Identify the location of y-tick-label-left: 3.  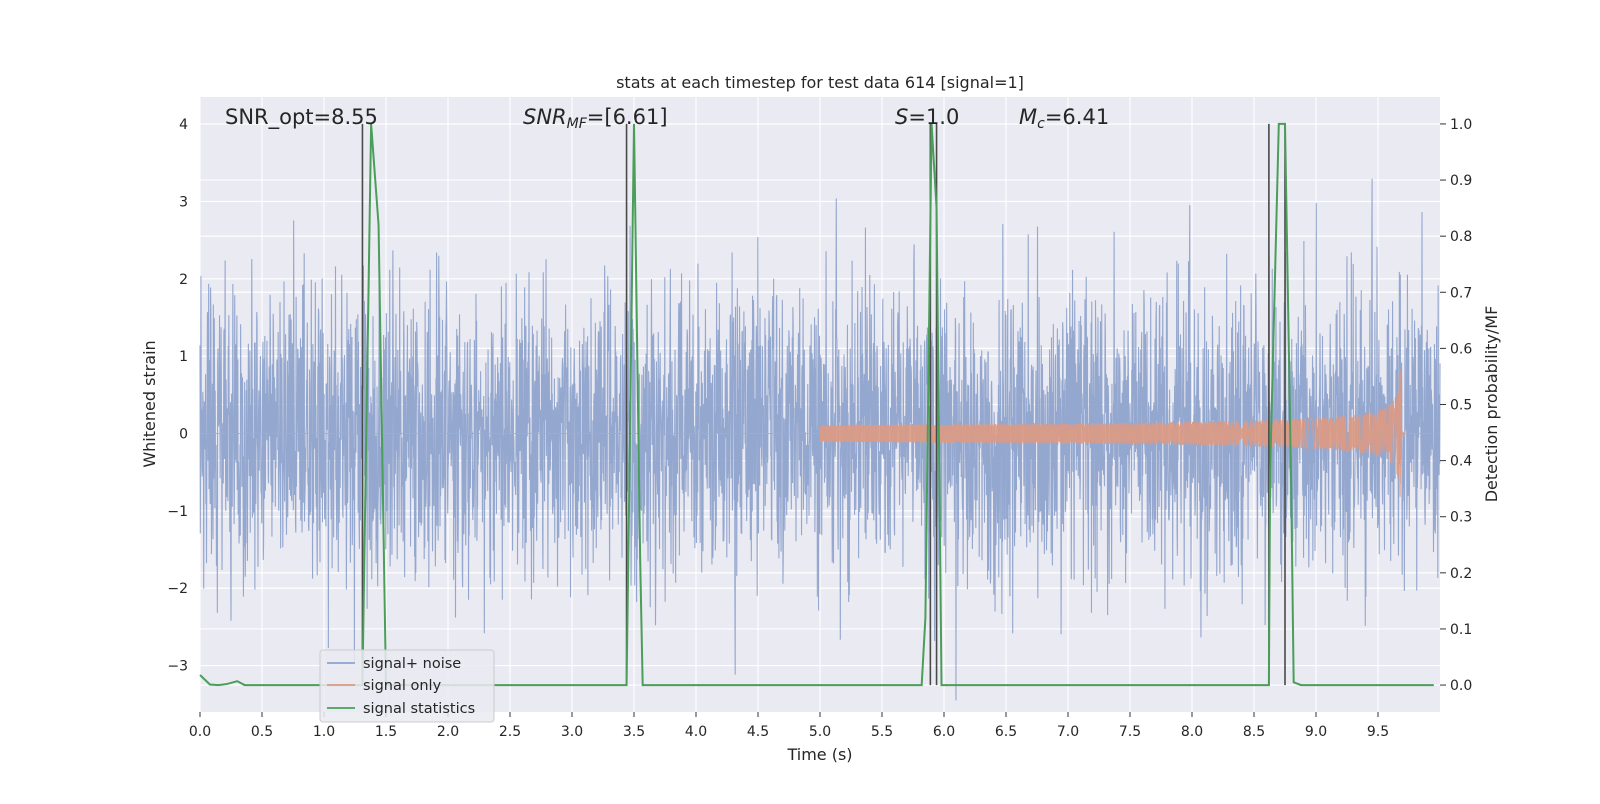
(183, 202).